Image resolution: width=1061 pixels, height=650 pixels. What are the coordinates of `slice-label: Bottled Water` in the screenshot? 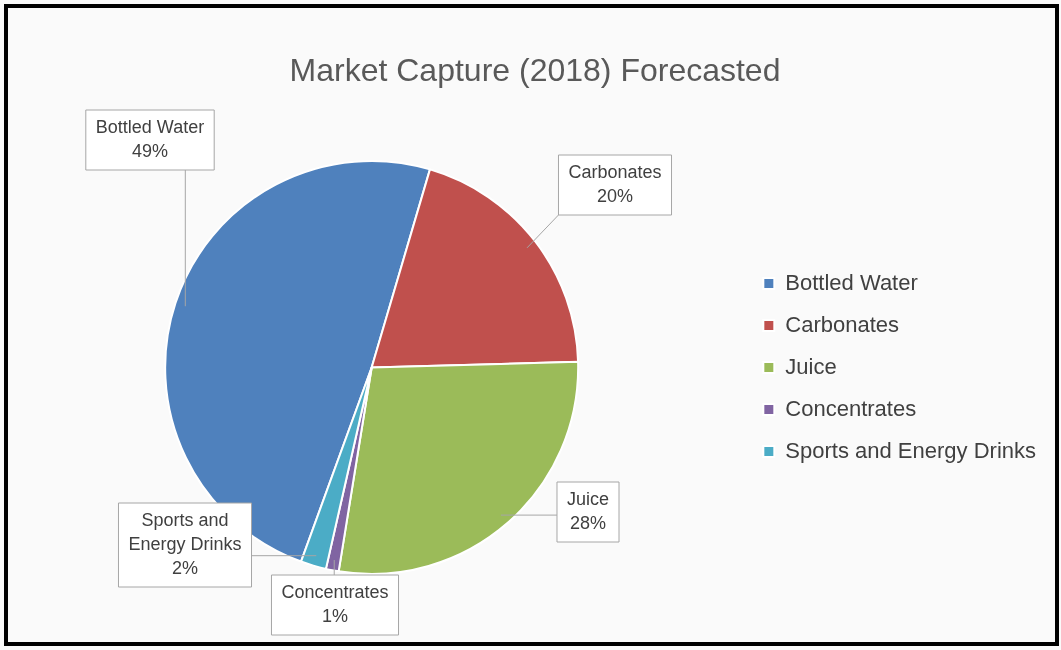 It's located at (150, 126).